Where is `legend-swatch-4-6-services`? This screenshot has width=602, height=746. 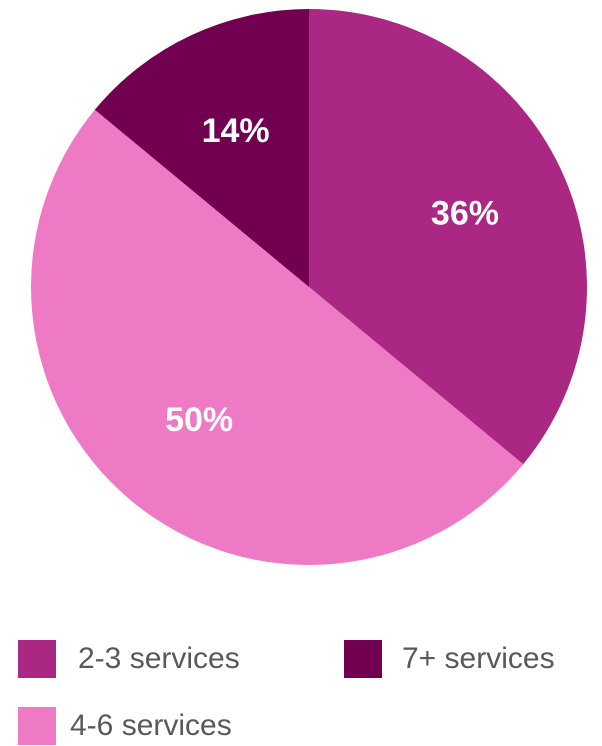
legend-swatch-4-6-services is located at coordinates (37, 726).